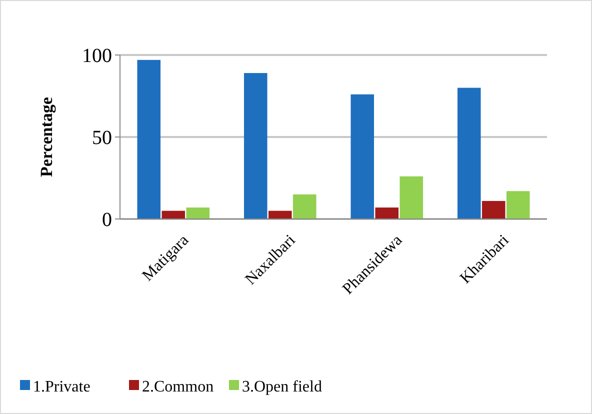 This screenshot has width=592, height=414. Describe the element at coordinates (107, 220) in the screenshot. I see `y-tick-label: 0` at that location.